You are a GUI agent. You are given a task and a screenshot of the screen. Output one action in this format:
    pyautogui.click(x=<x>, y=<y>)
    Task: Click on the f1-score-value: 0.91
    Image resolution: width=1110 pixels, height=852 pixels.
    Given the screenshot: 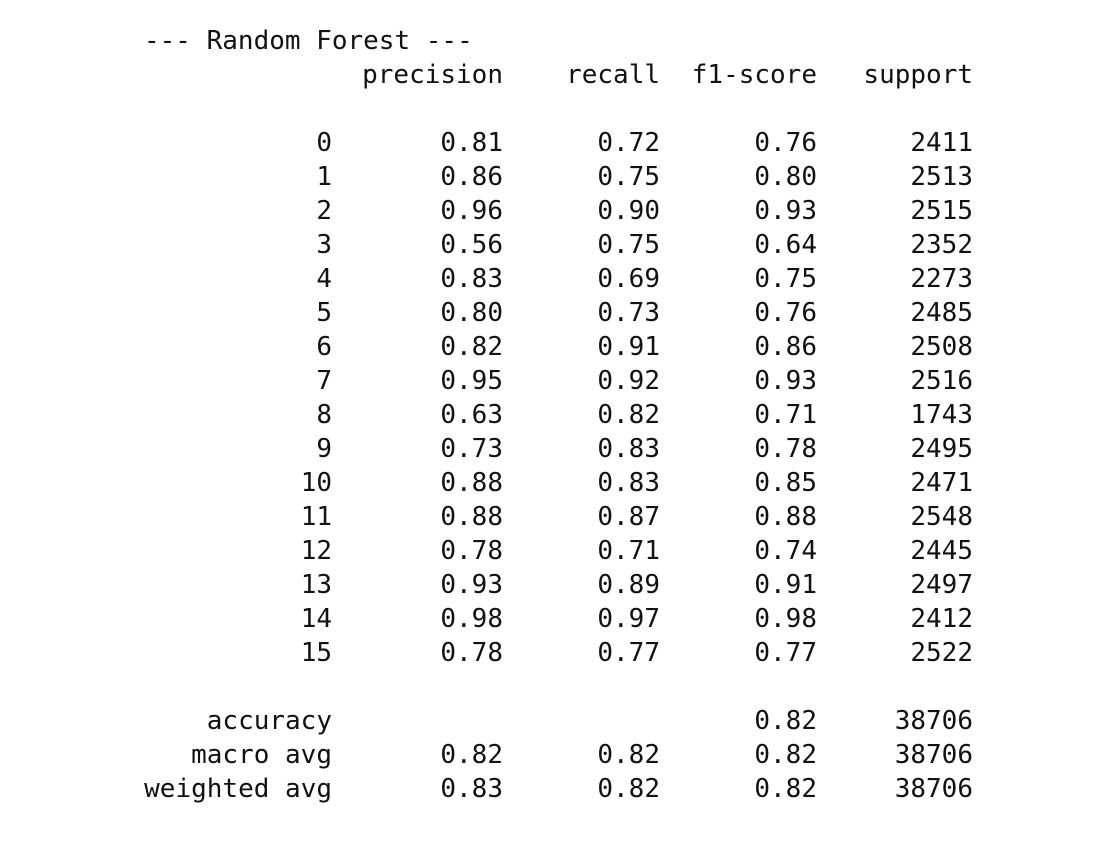 What is the action you would take?
    pyautogui.click(x=785, y=585)
    